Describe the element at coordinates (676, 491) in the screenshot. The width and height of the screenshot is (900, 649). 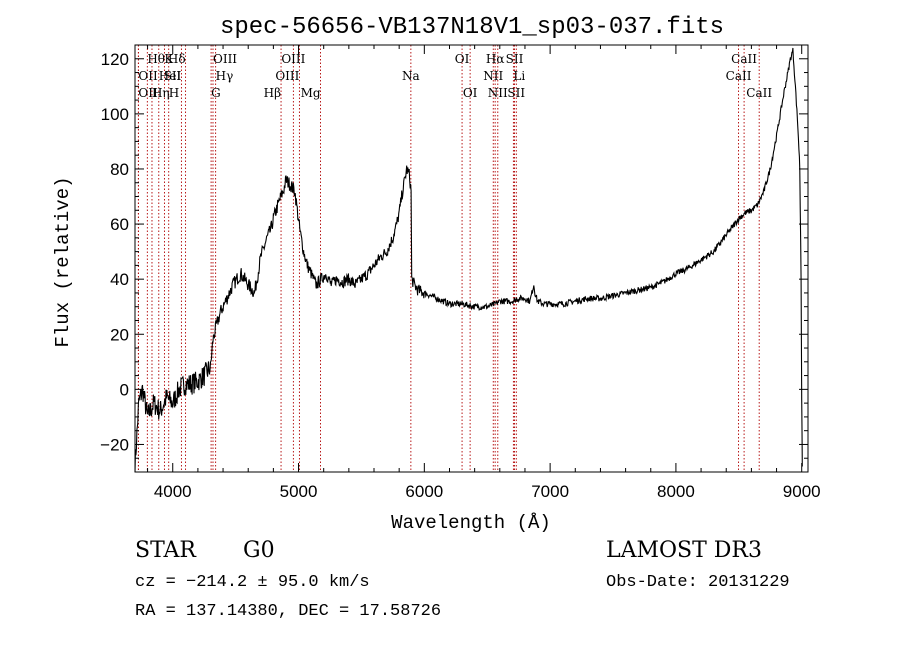
I see `x-tick-label-8000: 8000` at that location.